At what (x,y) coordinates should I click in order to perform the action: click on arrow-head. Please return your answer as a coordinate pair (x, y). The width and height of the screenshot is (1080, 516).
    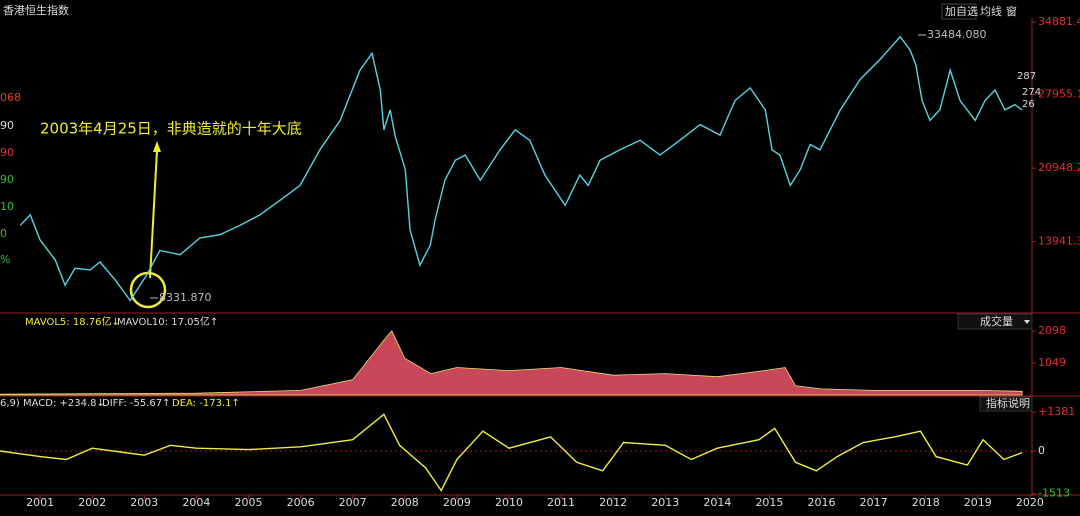
    Looking at the image, I should click on (157, 146).